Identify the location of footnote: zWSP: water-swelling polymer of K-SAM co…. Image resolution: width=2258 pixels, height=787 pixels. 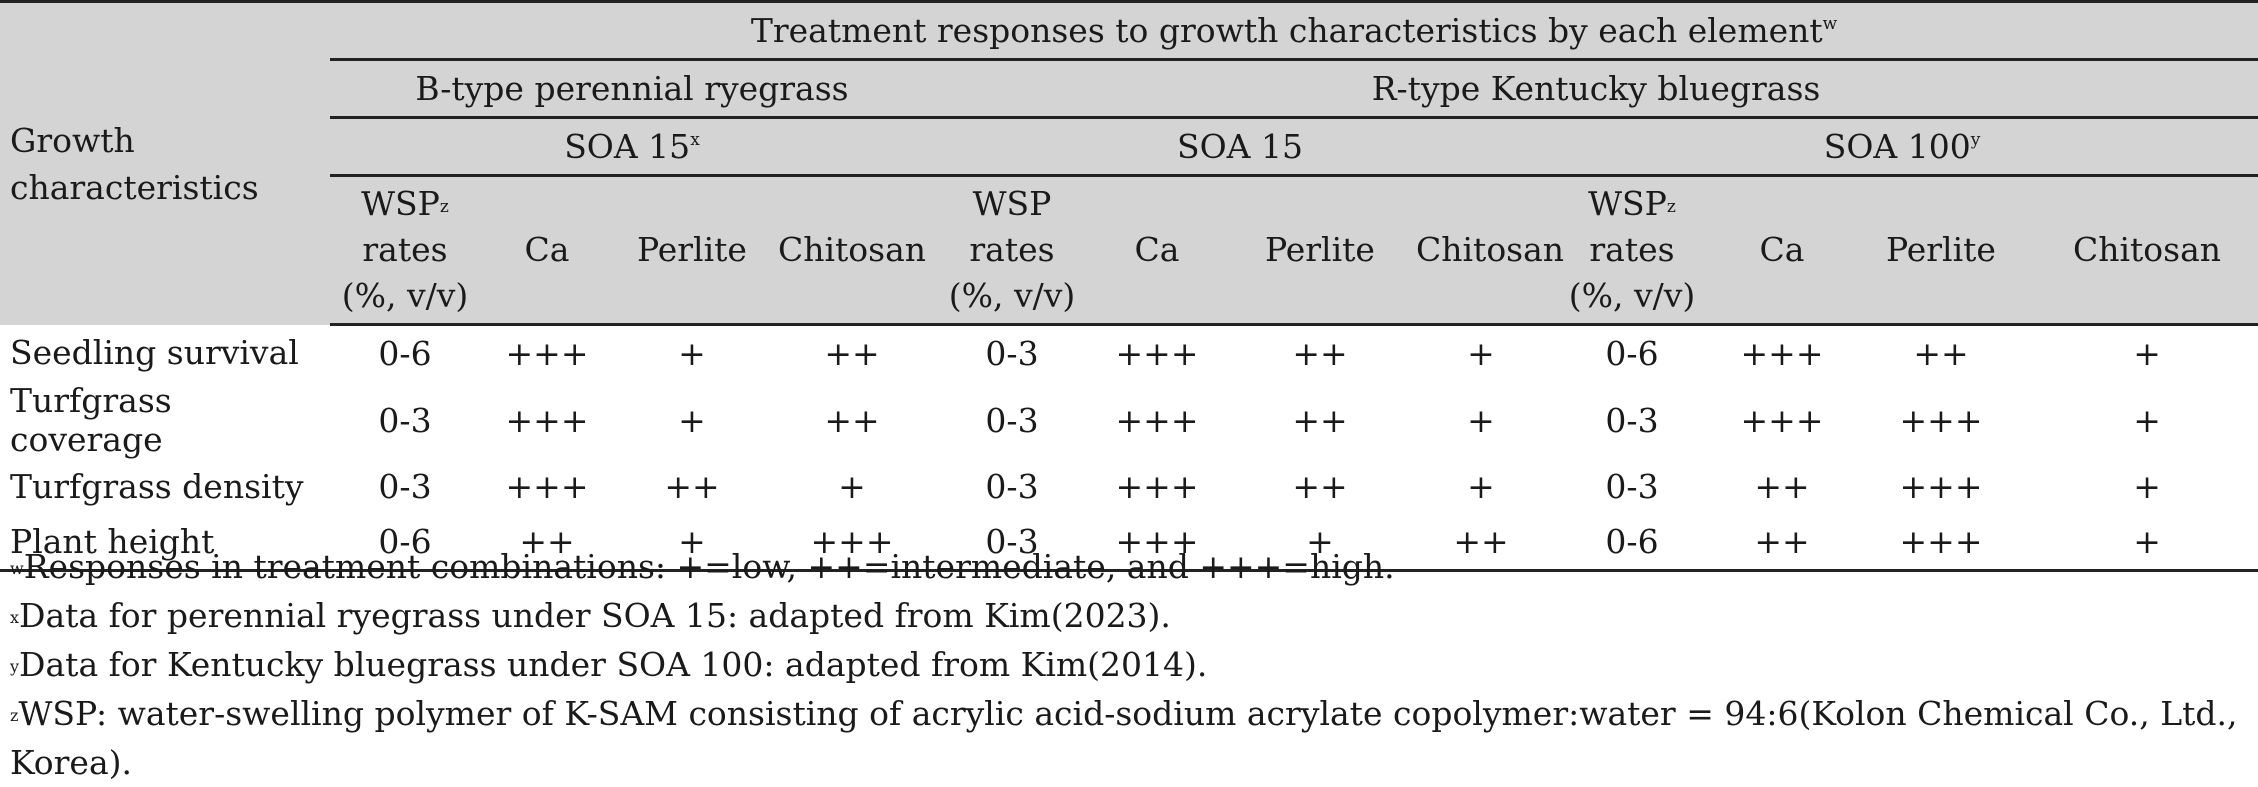
(1134, 738).